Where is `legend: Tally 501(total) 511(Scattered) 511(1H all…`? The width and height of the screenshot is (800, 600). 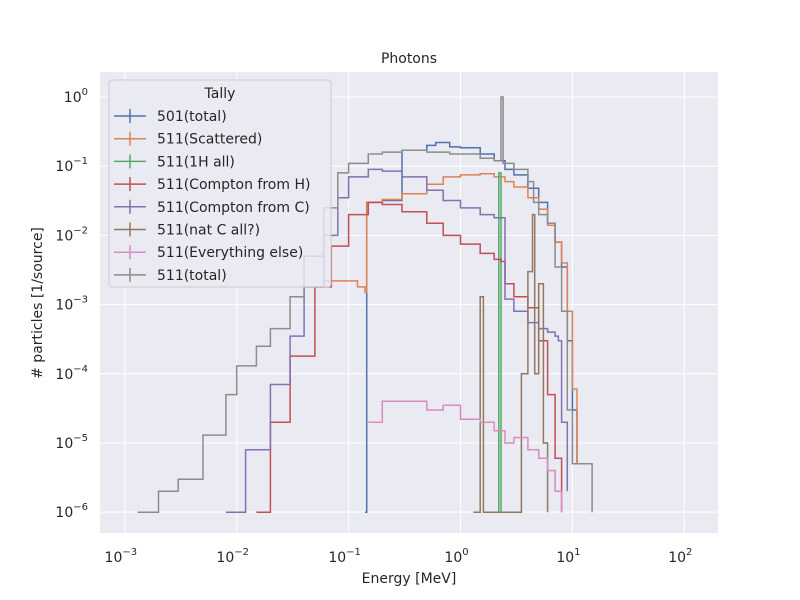 legend: Tally 501(total) 511(Scattered) 511(1H all… is located at coordinates (220, 183).